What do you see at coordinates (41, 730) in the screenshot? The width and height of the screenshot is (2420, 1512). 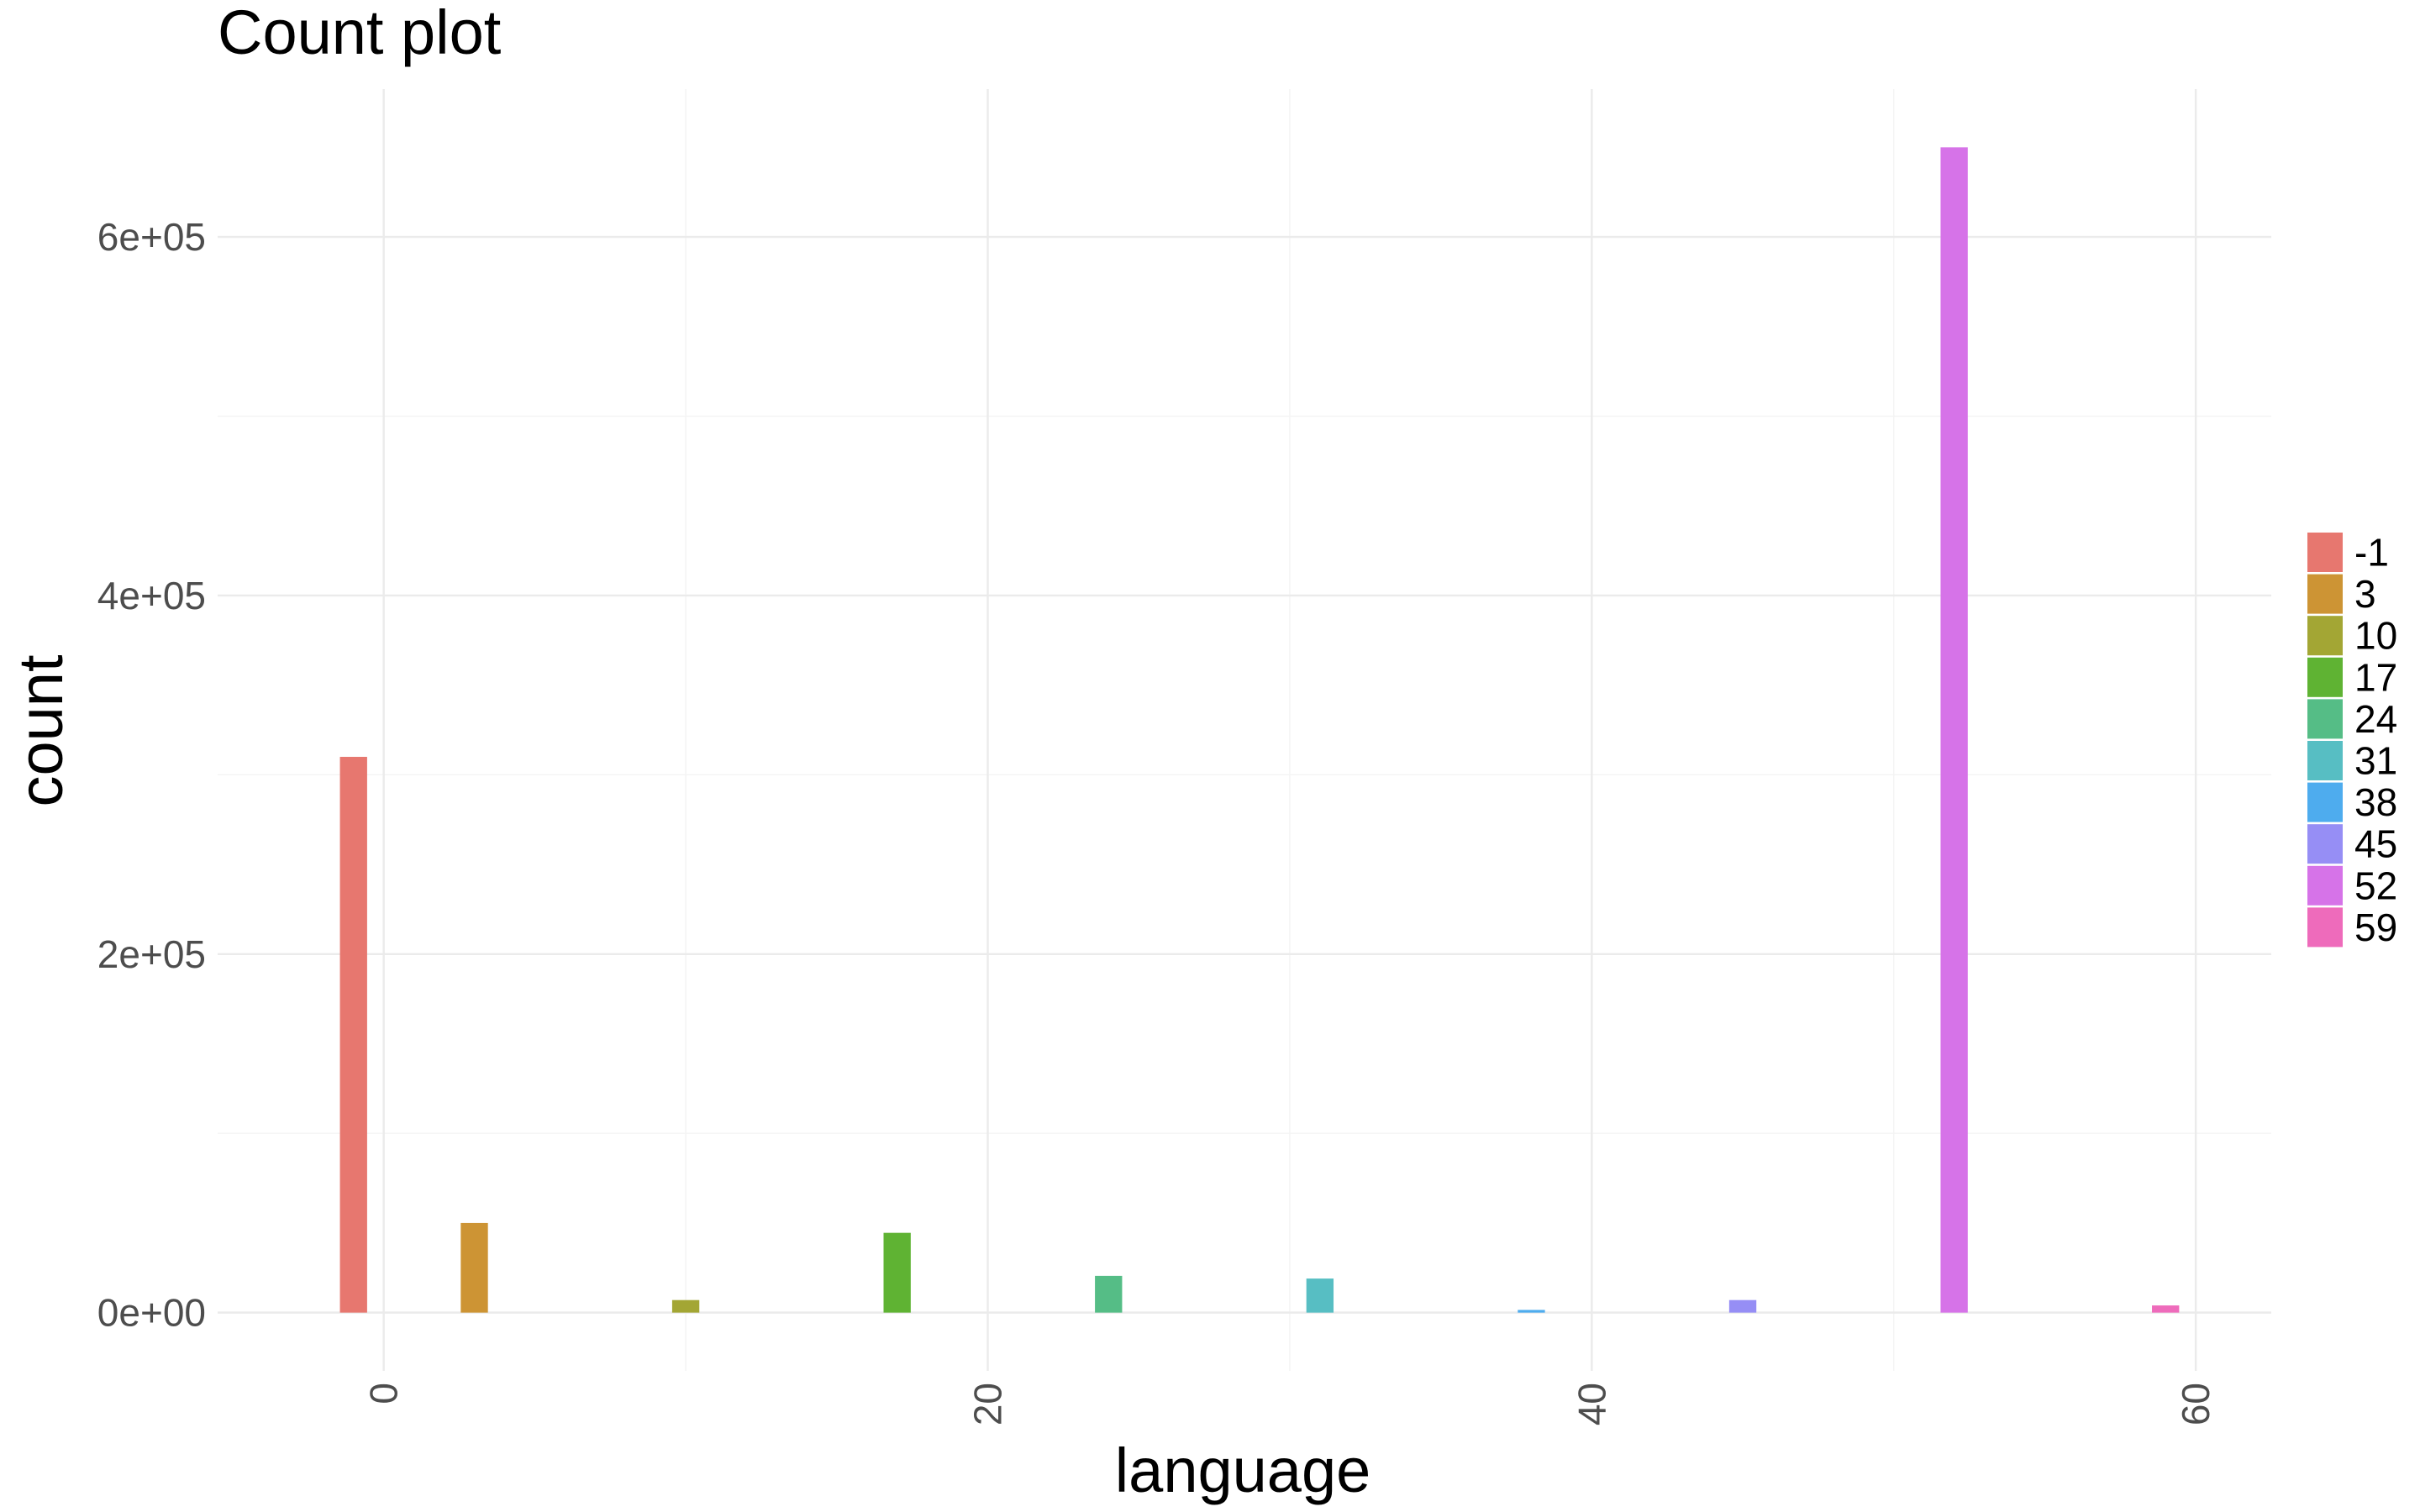 I see `y-axis-title: count` at bounding box center [41, 730].